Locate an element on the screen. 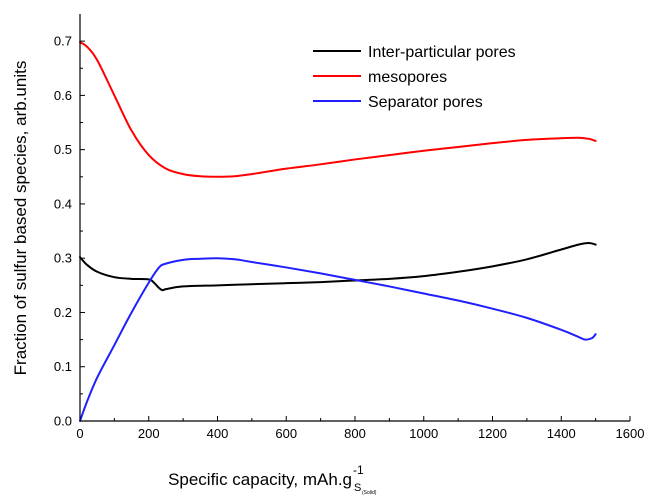 The height and width of the screenshot is (496, 650). x-axis-title-subscript: S is located at coordinates (357, 488).